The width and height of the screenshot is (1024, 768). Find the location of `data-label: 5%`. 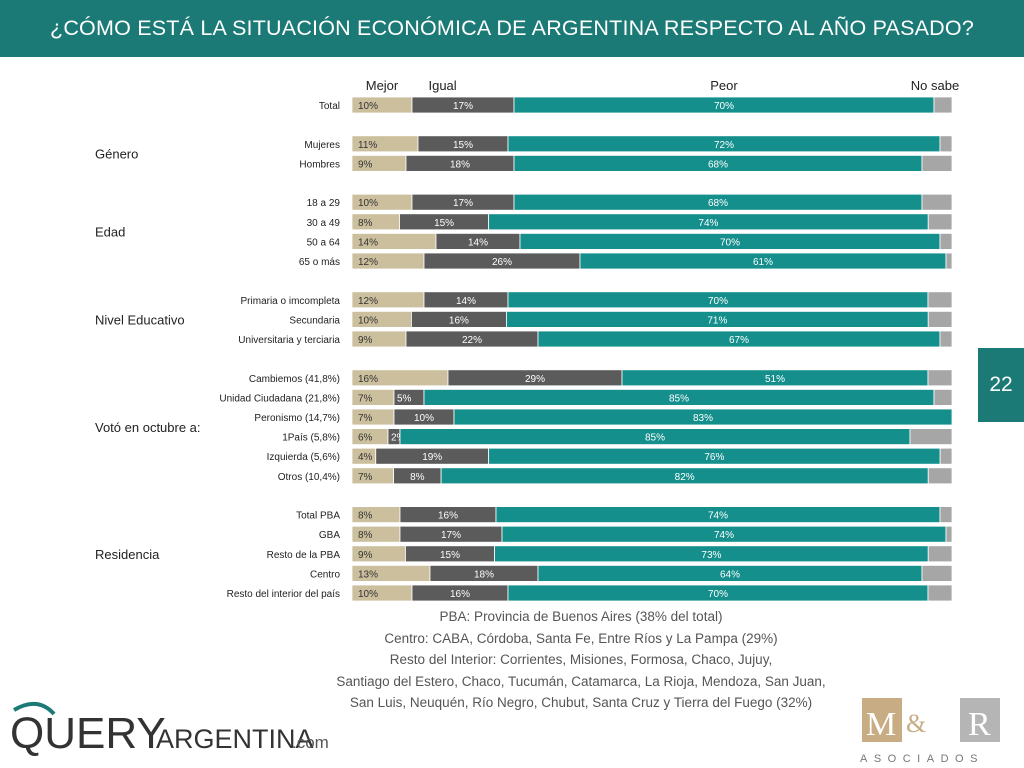

data-label: 5% is located at coordinates (404, 398).